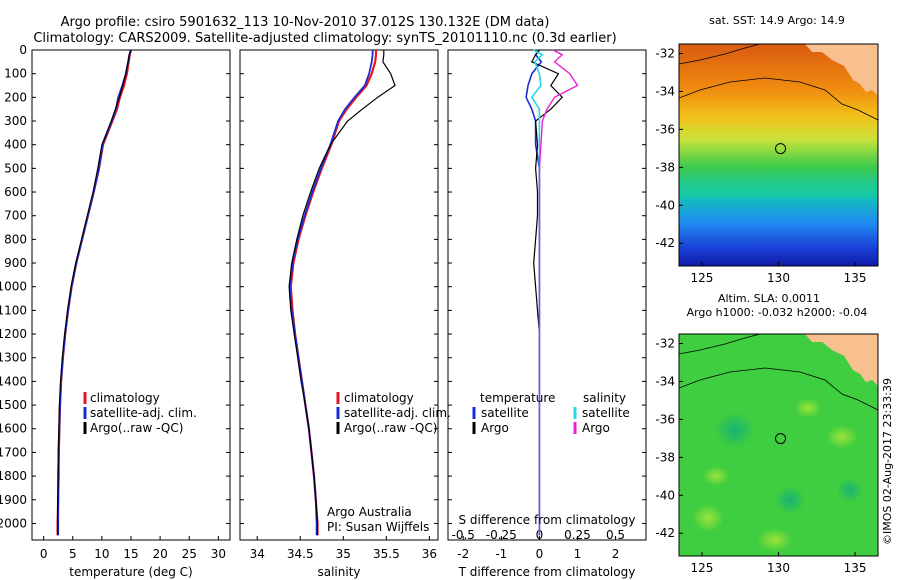 Image resolution: width=900 pixels, height=580 pixels. I want to click on map-x-tick-label: 130, so click(778, 278).